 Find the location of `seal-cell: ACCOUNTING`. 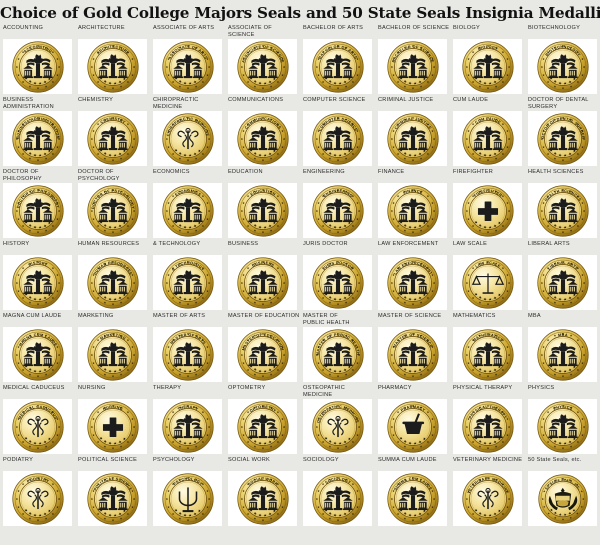

seal-cell: ACCOUNTING is located at coordinates (37, 60).